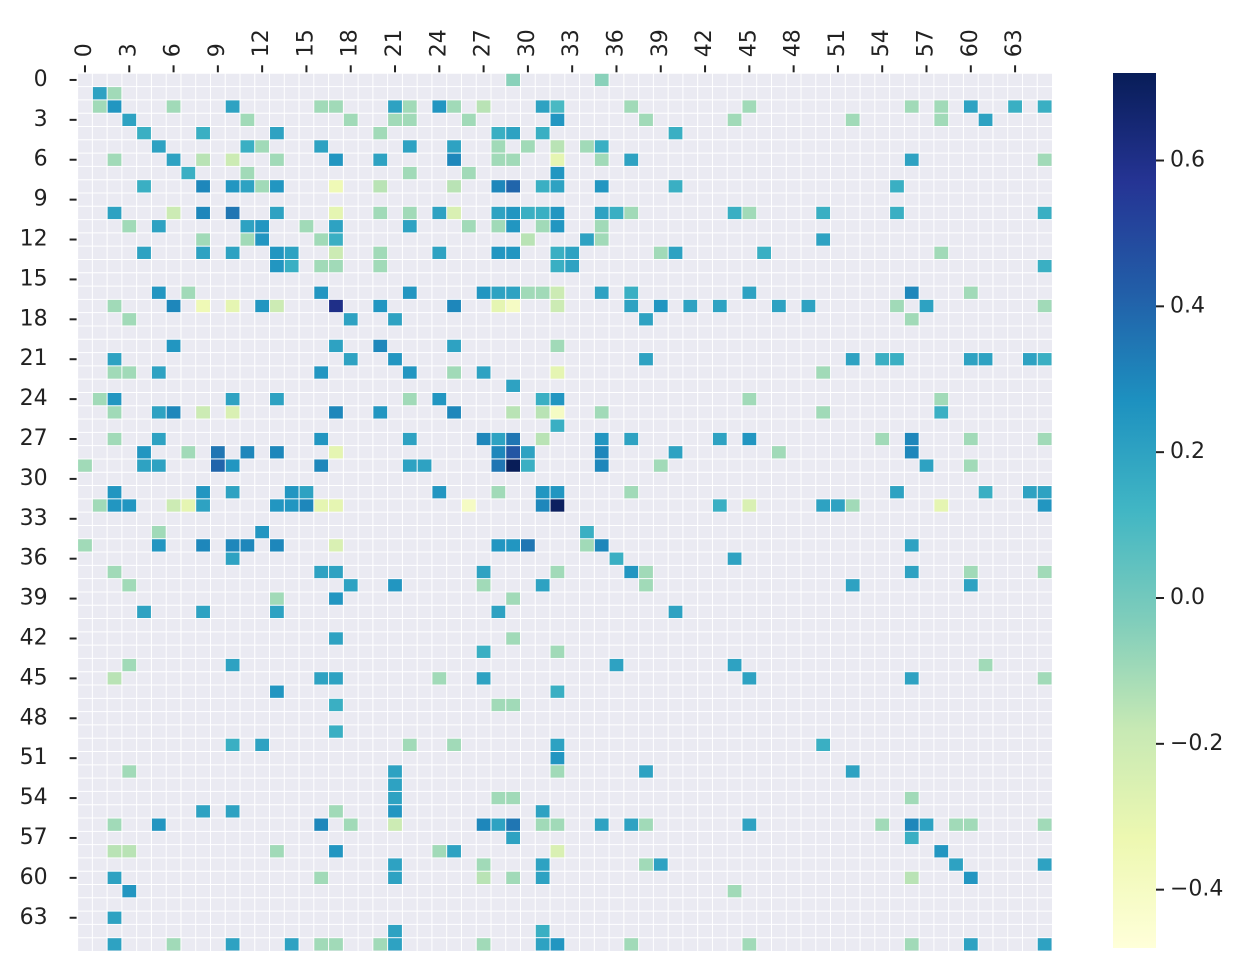 The width and height of the screenshot is (1255, 962). What do you see at coordinates (305, 43) in the screenshot?
I see `x-tick-label: 15` at bounding box center [305, 43].